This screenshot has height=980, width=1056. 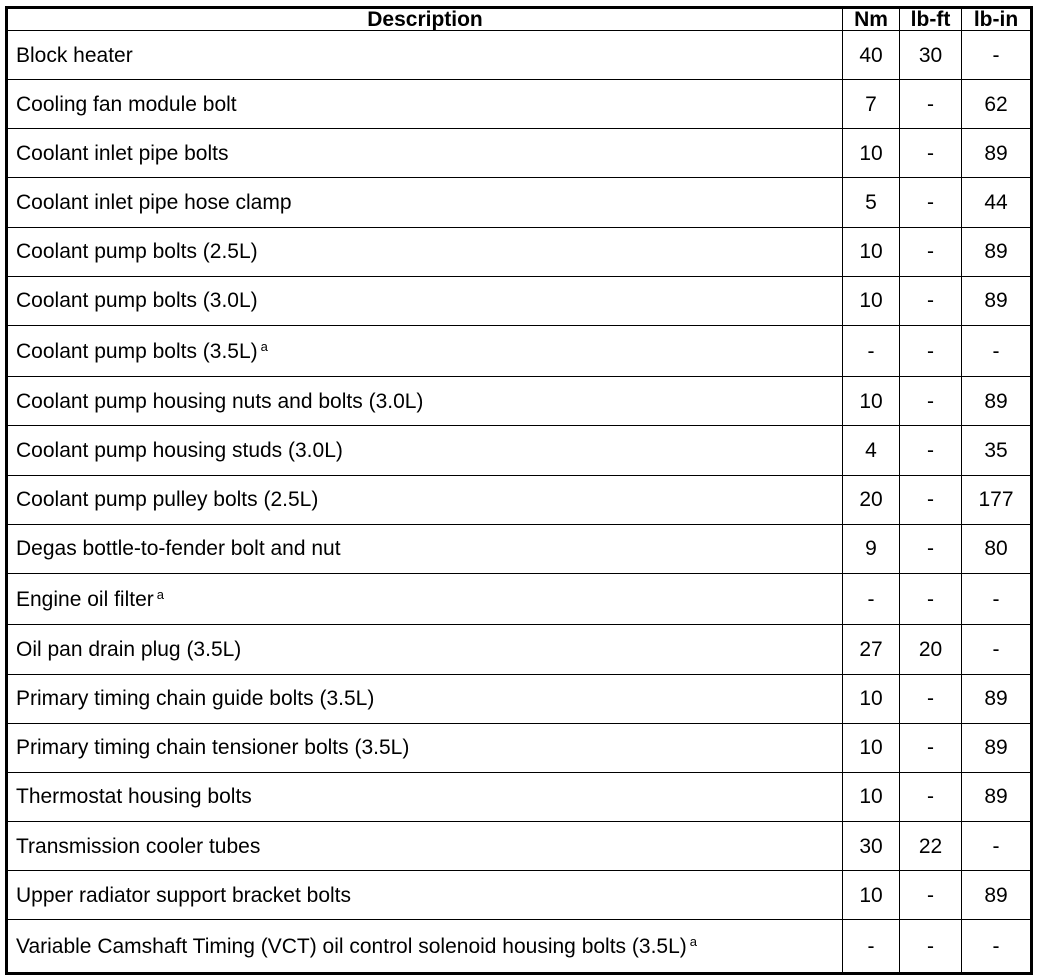 What do you see at coordinates (137, 352) in the screenshot?
I see `description-text: Coolant pump bolts (3.5L)` at bounding box center [137, 352].